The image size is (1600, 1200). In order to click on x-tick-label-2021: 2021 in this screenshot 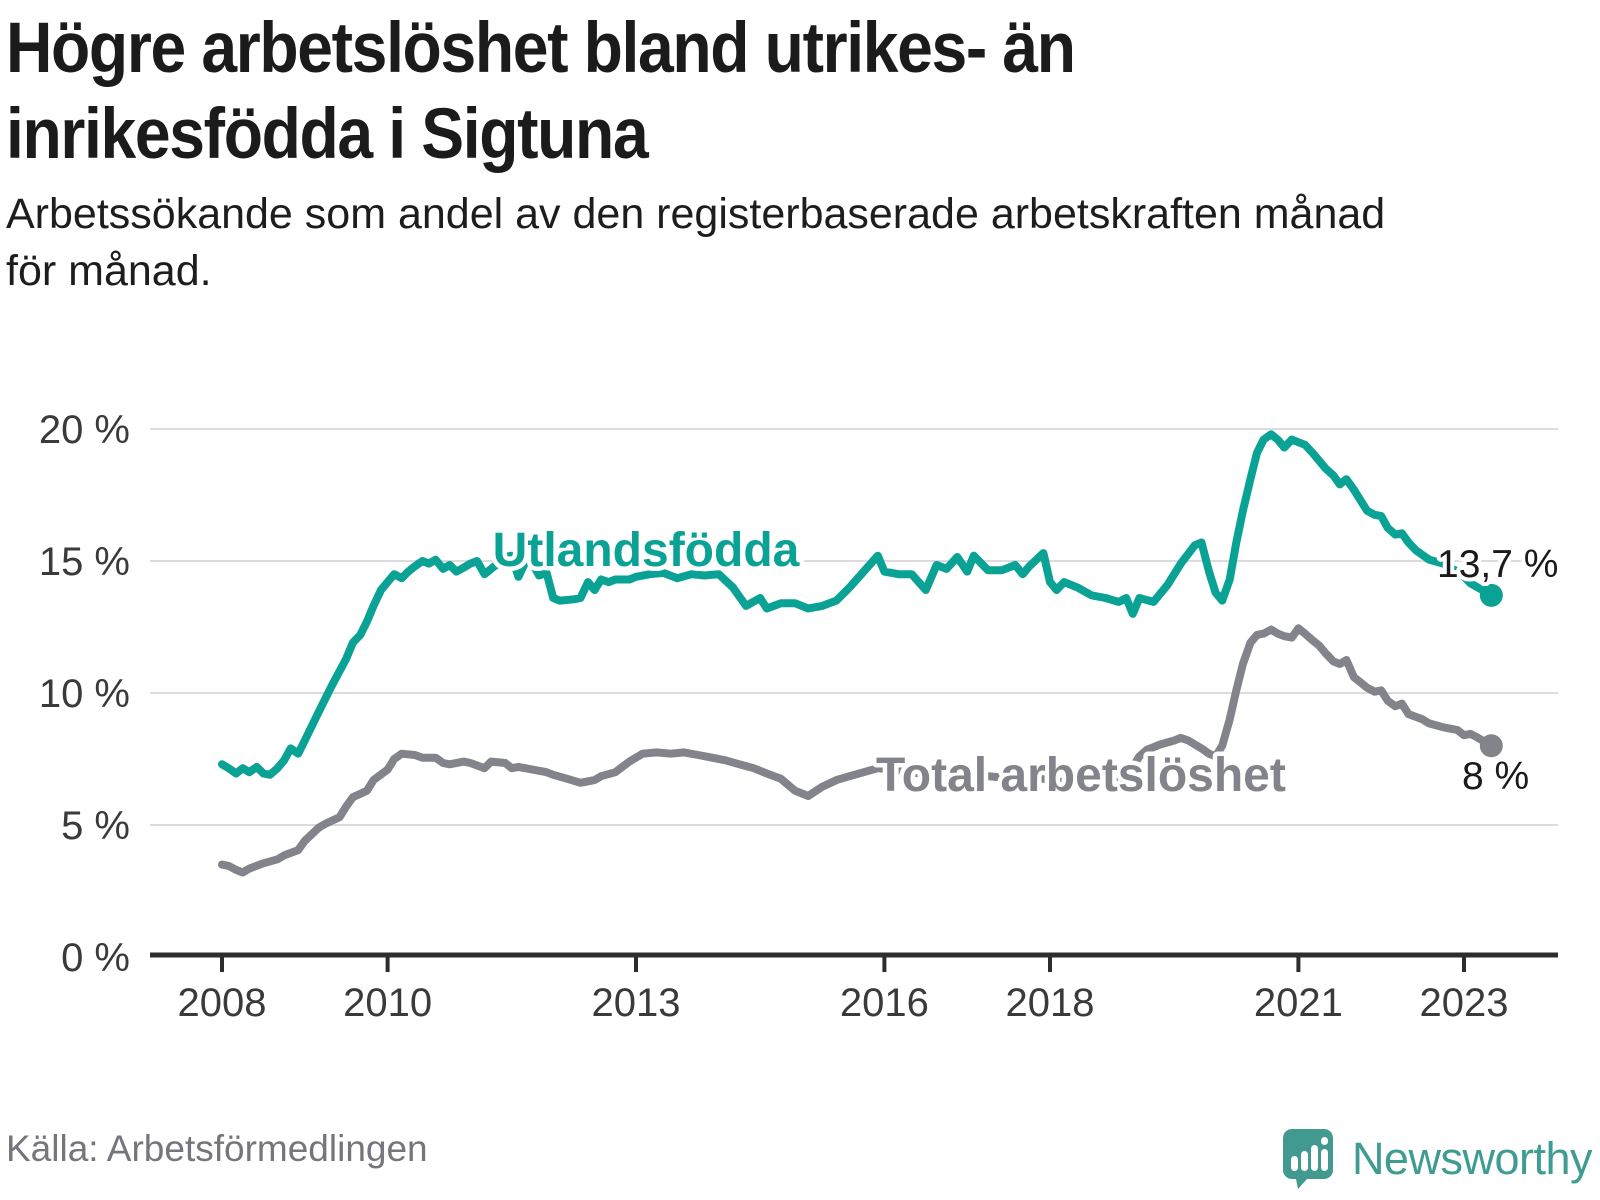, I will do `click(1298, 1003)`.